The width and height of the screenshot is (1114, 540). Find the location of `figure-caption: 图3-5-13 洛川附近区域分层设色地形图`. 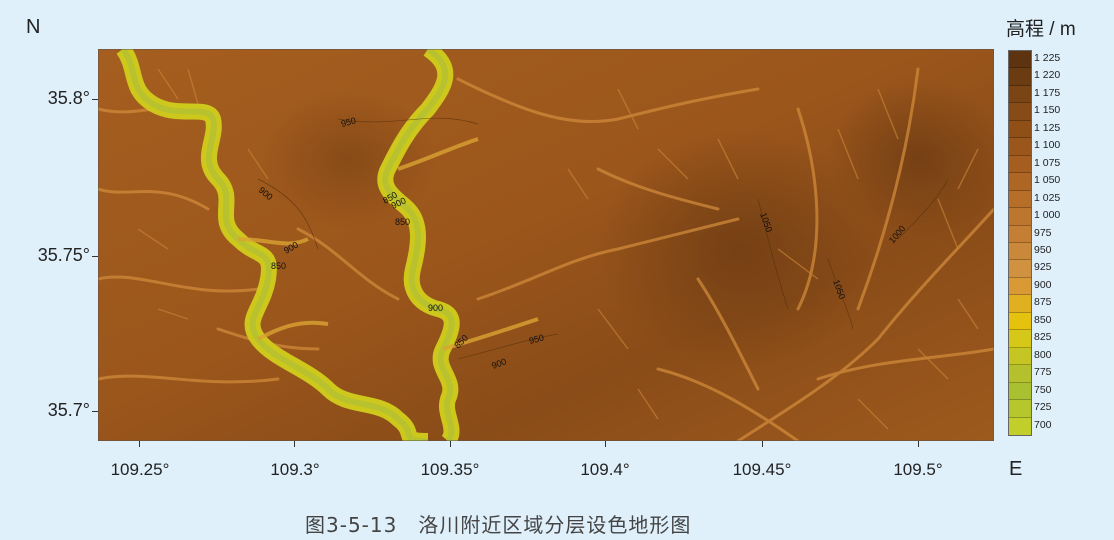

figure-caption: 图3-5-13 洛川附近区域分层设色地形图 is located at coordinates (498, 525).